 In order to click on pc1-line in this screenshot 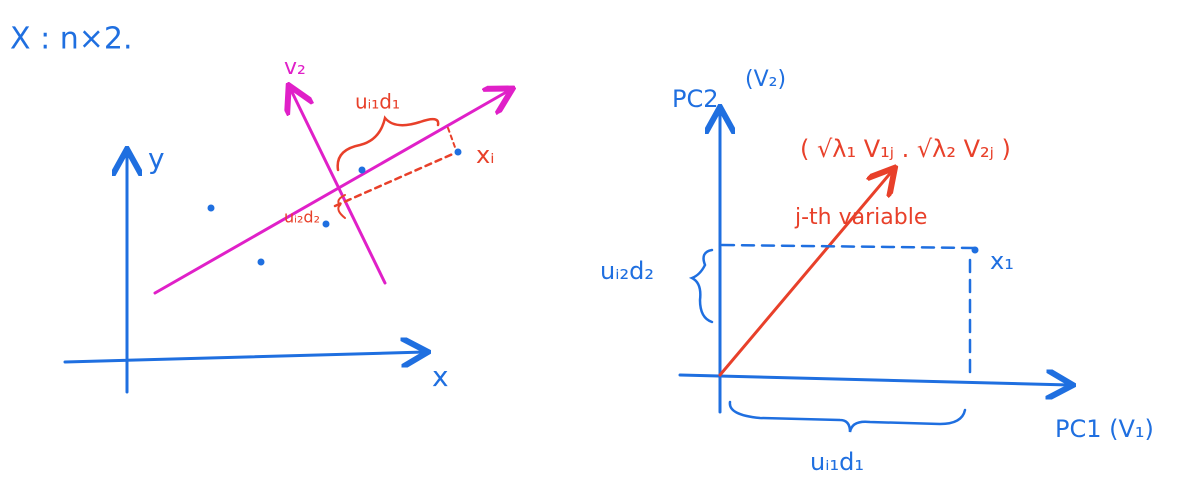, I will do `click(331, 192)`.